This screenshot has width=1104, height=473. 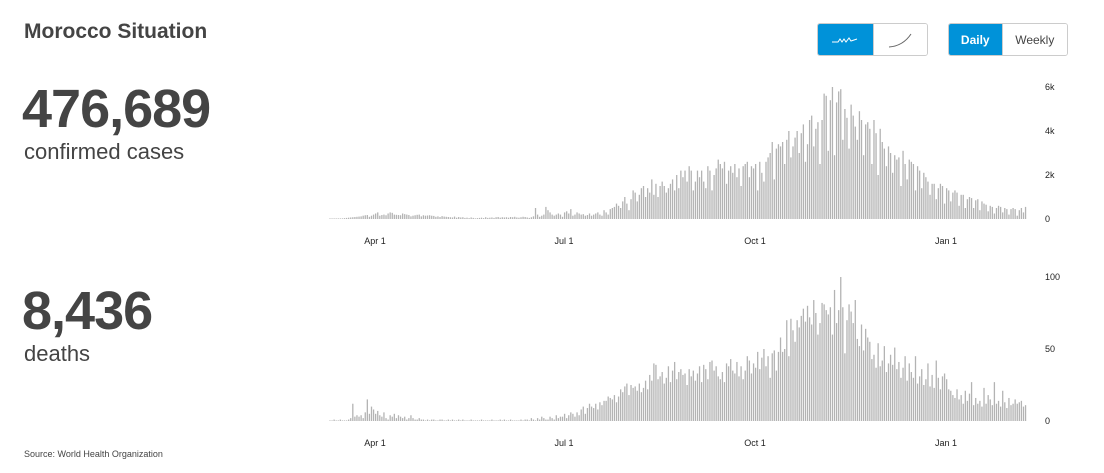 What do you see at coordinates (1034, 39) in the screenshot?
I see `weekly-button: Weekly` at bounding box center [1034, 39].